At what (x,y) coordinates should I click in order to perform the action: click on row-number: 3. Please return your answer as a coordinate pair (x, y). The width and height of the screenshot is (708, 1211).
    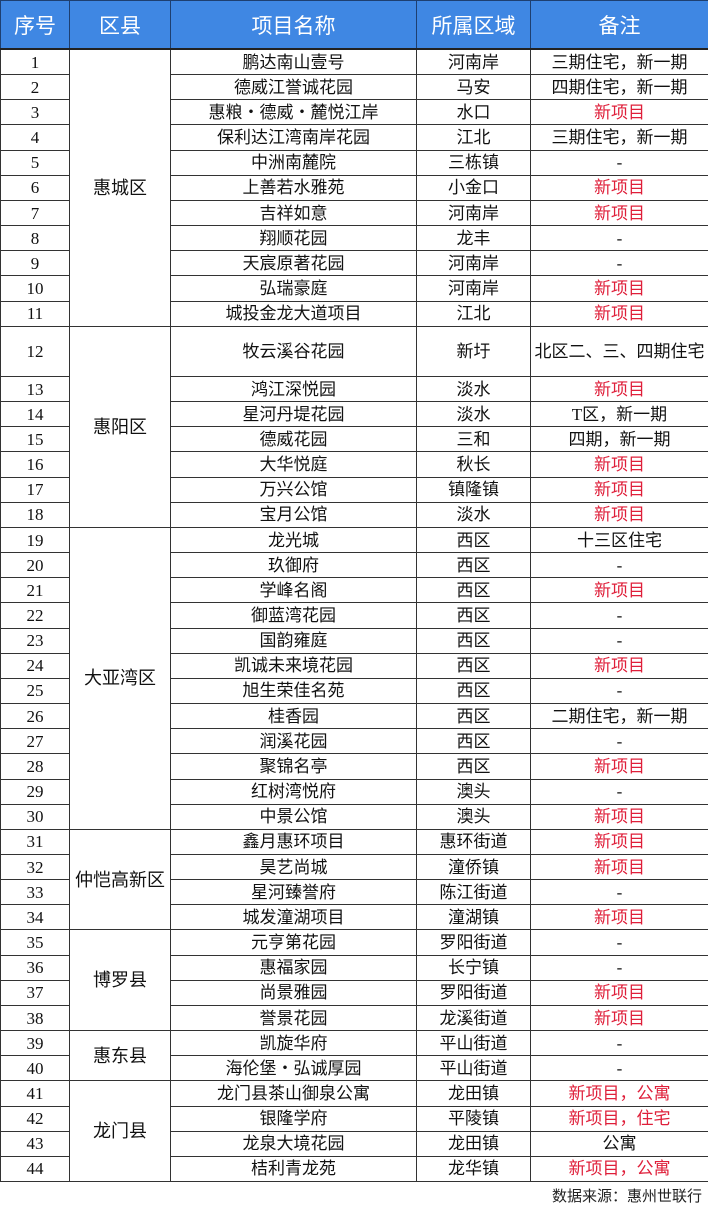
    Looking at the image, I should click on (35, 112).